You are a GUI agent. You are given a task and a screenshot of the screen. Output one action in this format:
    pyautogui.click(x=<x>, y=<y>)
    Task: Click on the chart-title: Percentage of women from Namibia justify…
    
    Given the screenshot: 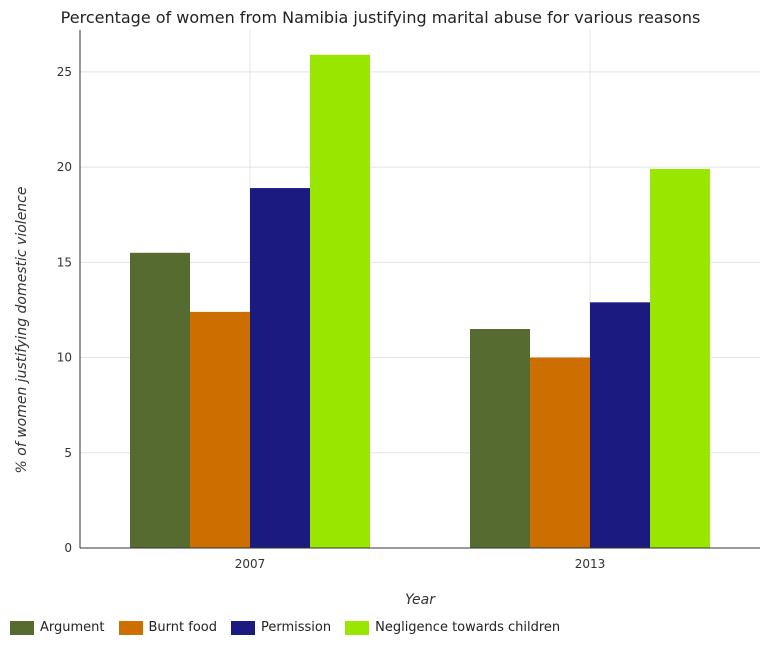 What is the action you would take?
    pyautogui.click(x=380, y=17)
    